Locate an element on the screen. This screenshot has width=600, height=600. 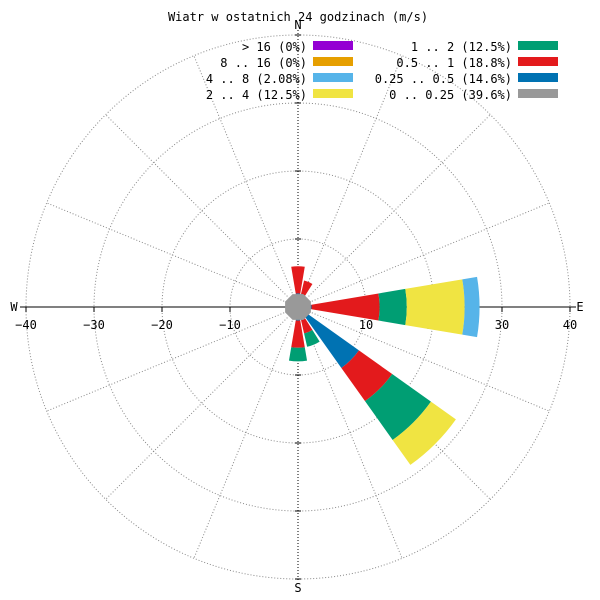
petal-segment-n is located at coordinates (298, 280).